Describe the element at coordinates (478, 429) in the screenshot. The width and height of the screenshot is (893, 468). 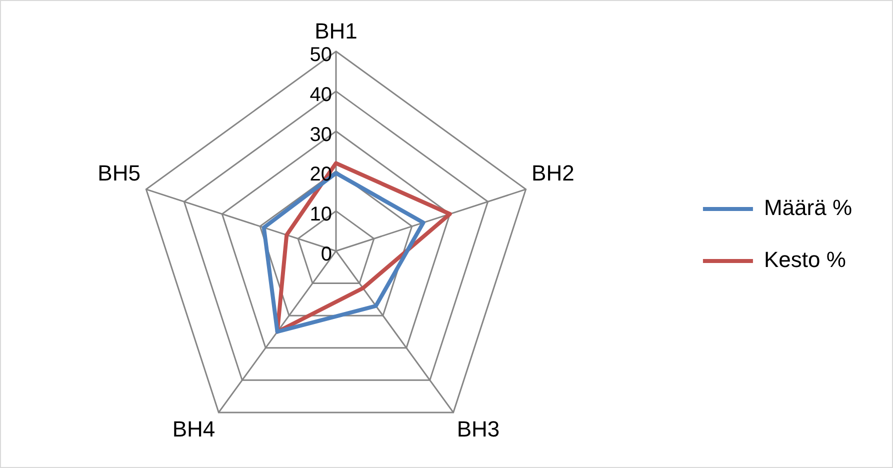
I see `spoke-label: BH3` at that location.